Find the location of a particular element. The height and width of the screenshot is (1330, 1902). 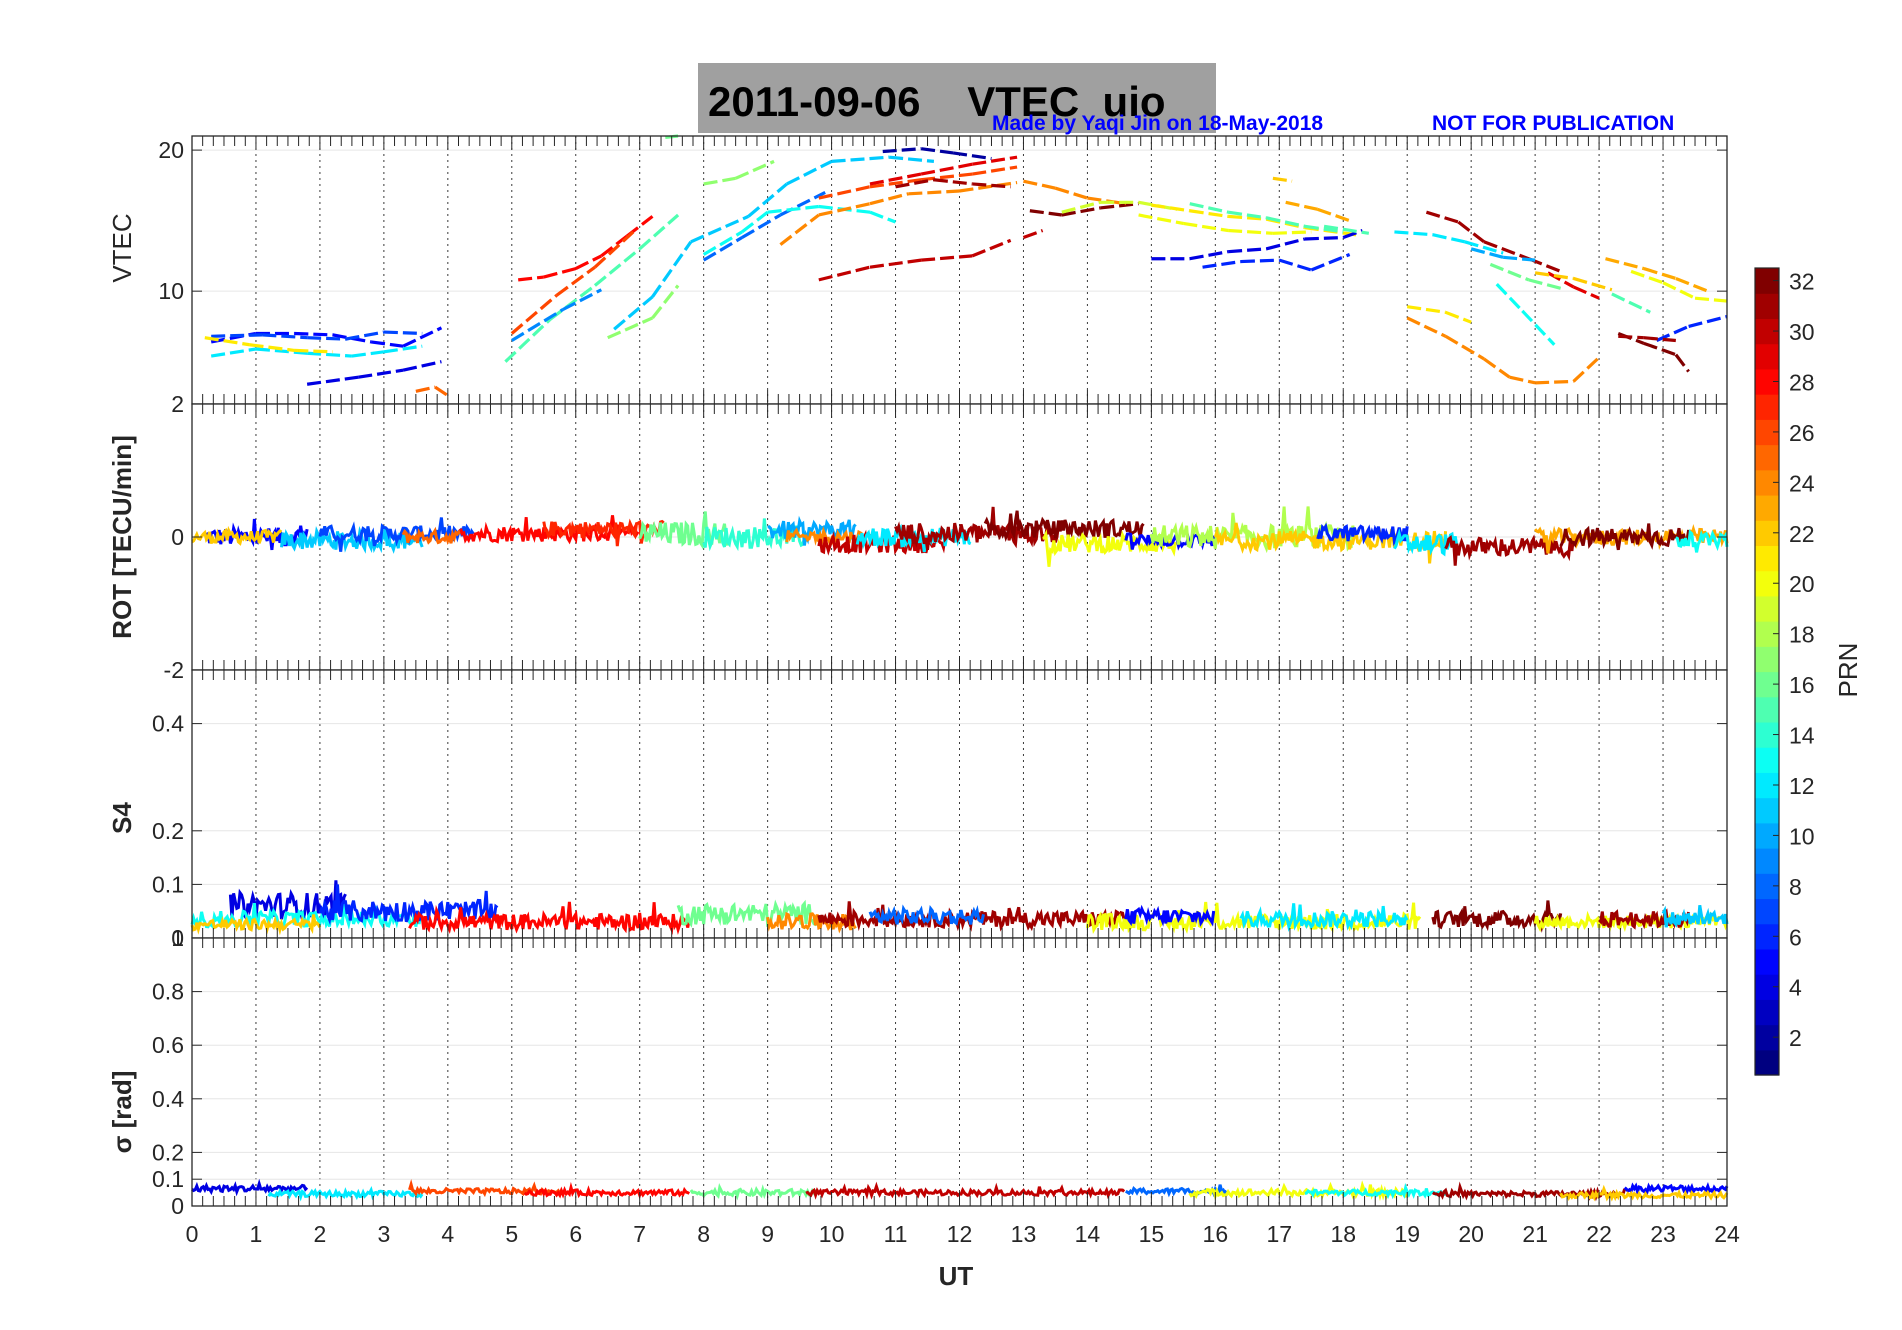

x-tick-label: 6 is located at coordinates (575, 1234).